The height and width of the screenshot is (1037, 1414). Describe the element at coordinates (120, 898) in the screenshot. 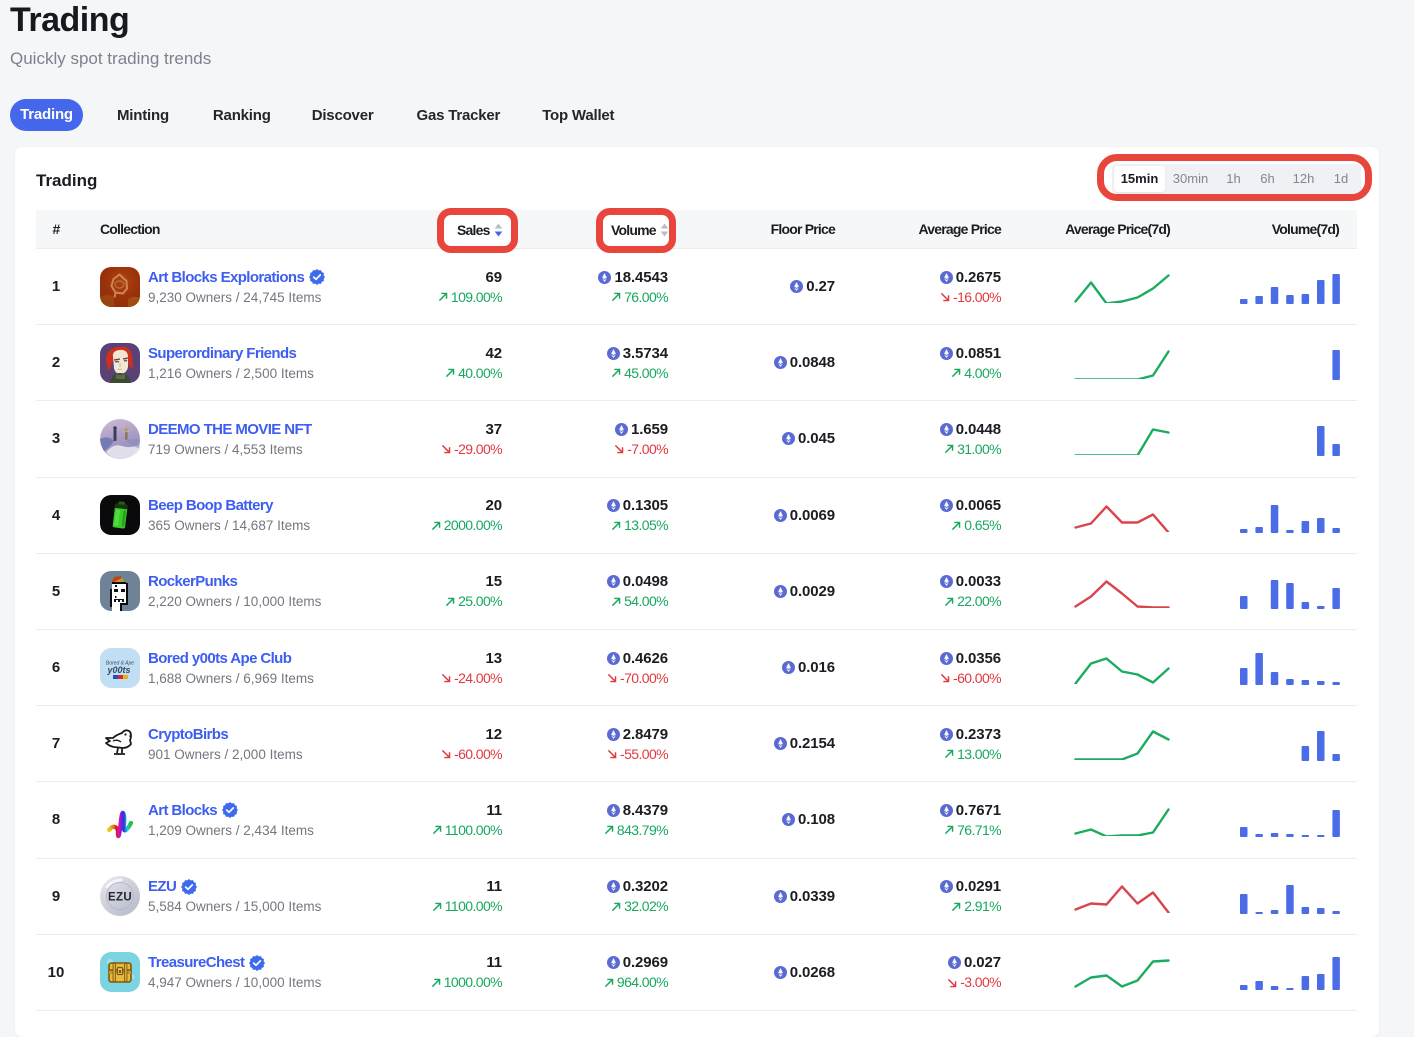

I see `svg-text: EZU` at that location.